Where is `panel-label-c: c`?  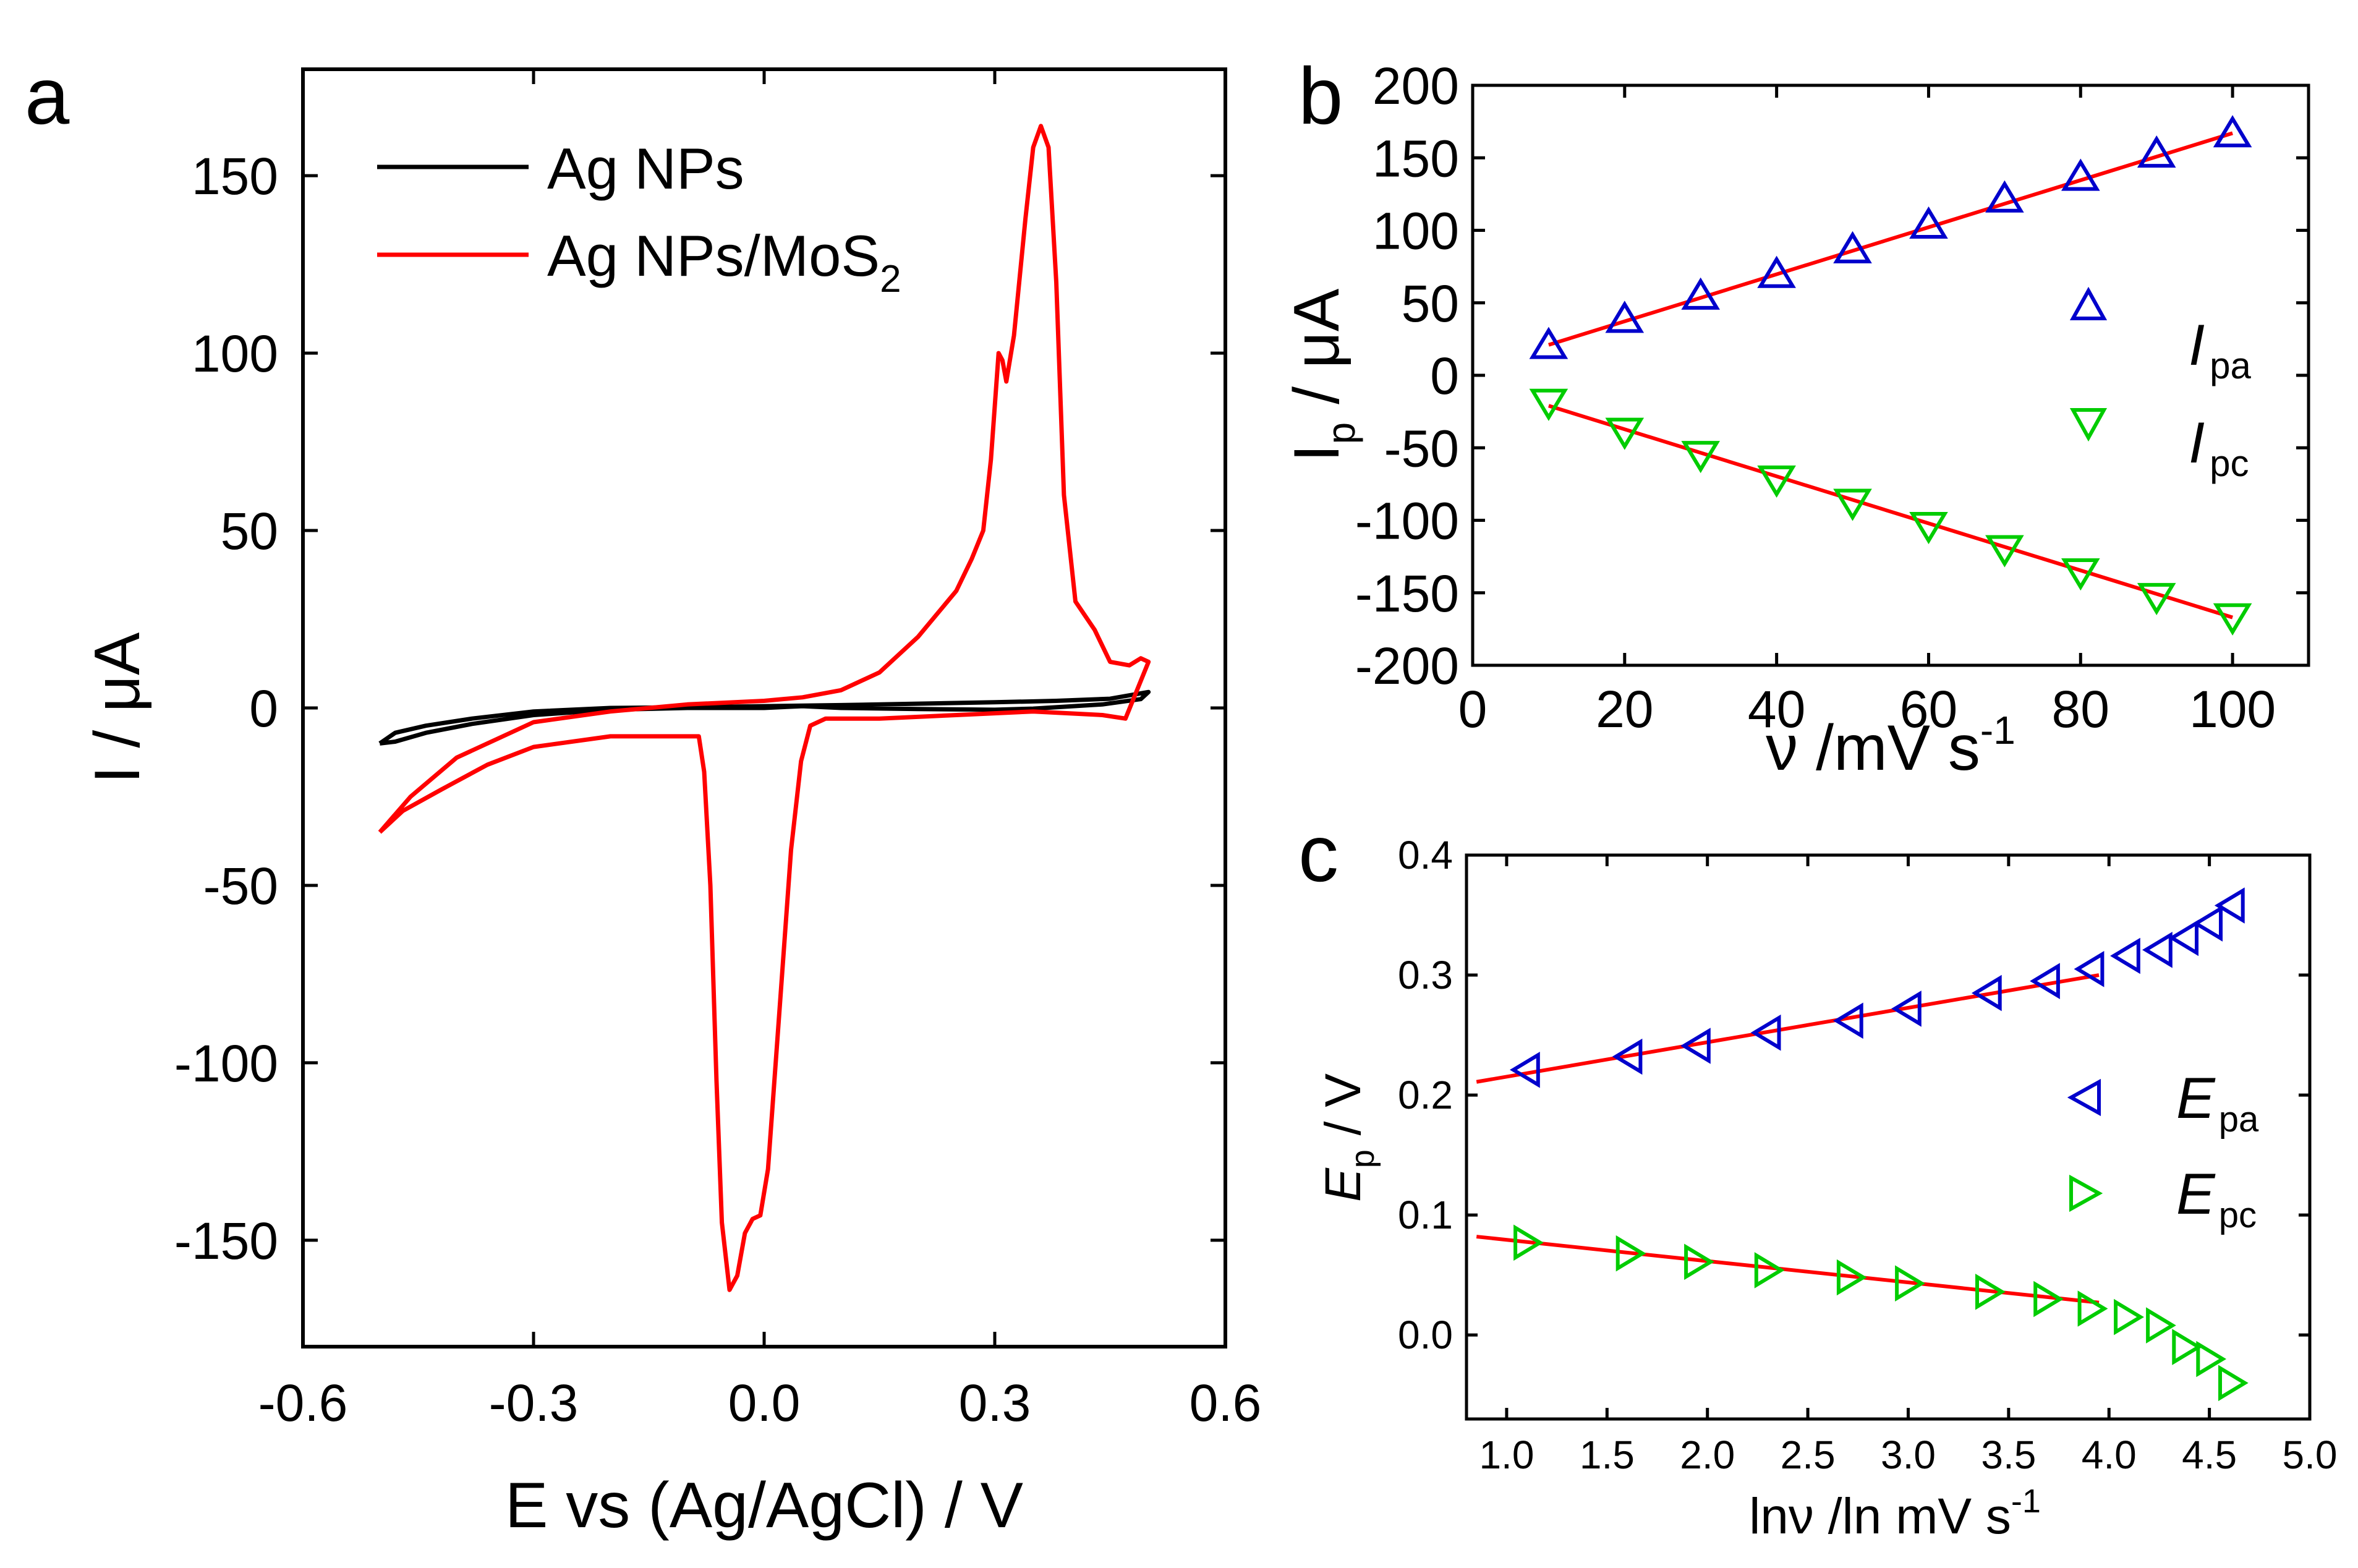 panel-label-c: c is located at coordinates (1318, 853).